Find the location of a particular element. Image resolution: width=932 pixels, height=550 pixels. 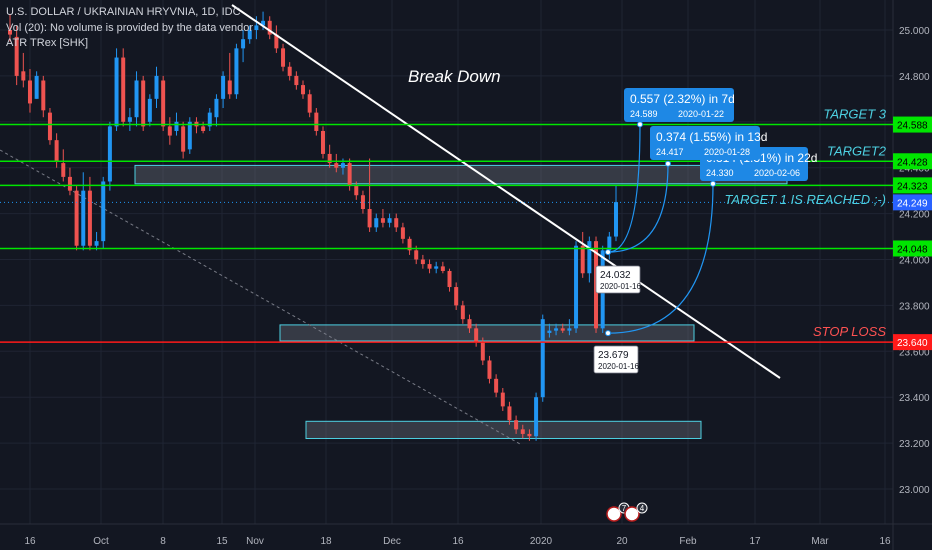

projection-label-text: 0.557 (2.32%) in 7d is located at coordinates (682, 99).